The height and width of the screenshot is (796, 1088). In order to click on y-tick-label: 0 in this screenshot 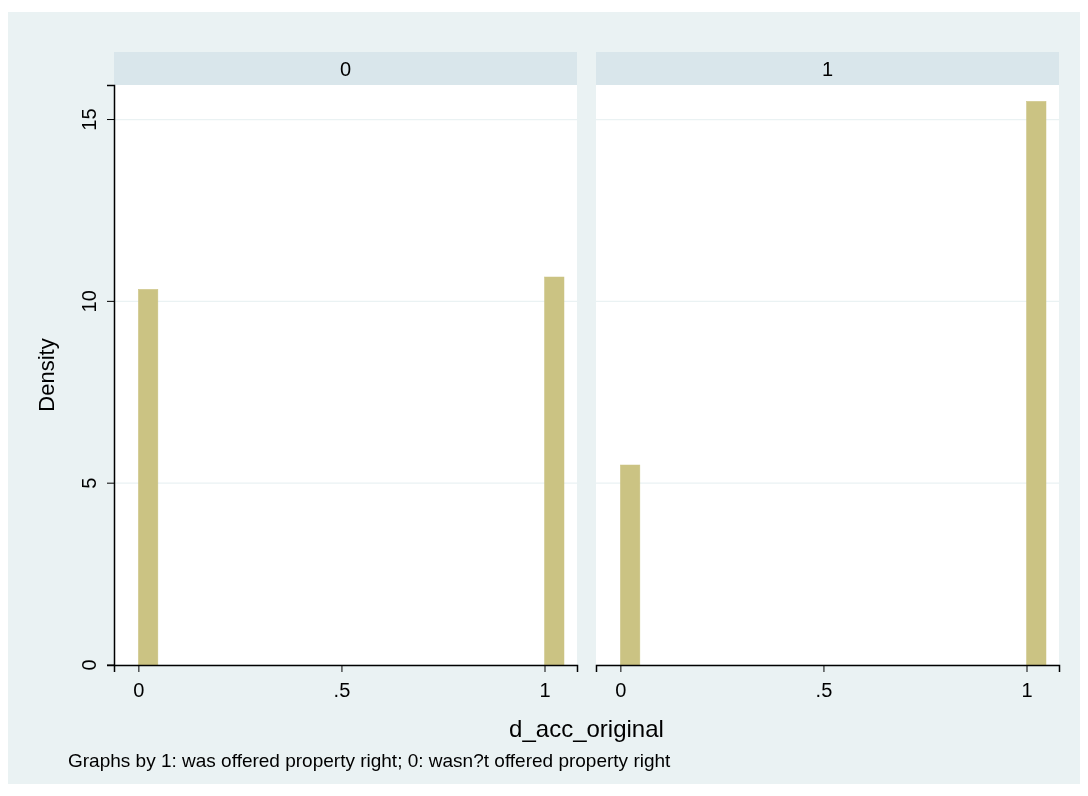, I will do `click(89, 665)`.